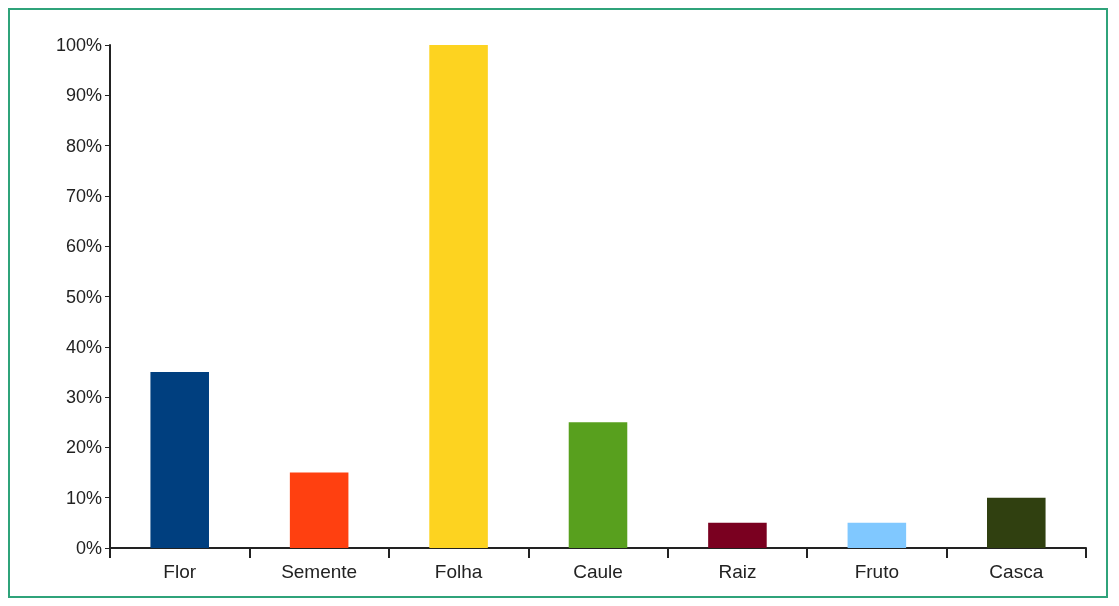 The width and height of the screenshot is (1119, 606). What do you see at coordinates (598, 571) in the screenshot?
I see `x-tick-label: Caule` at bounding box center [598, 571].